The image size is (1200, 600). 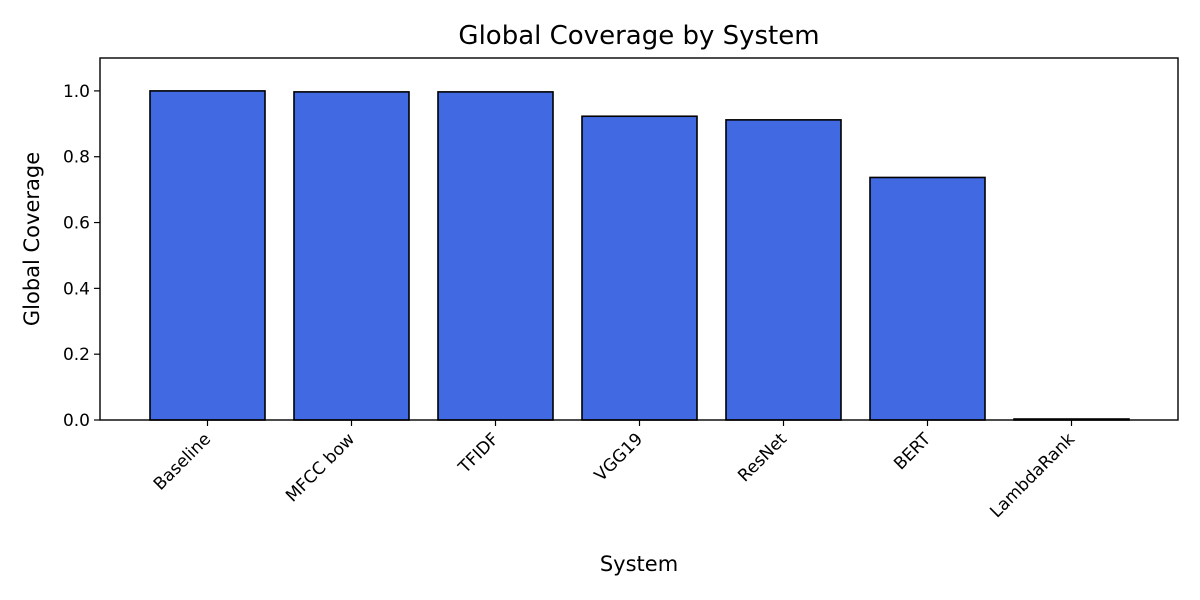 I want to click on x-tick-label: Baseline, so click(x=182, y=461).